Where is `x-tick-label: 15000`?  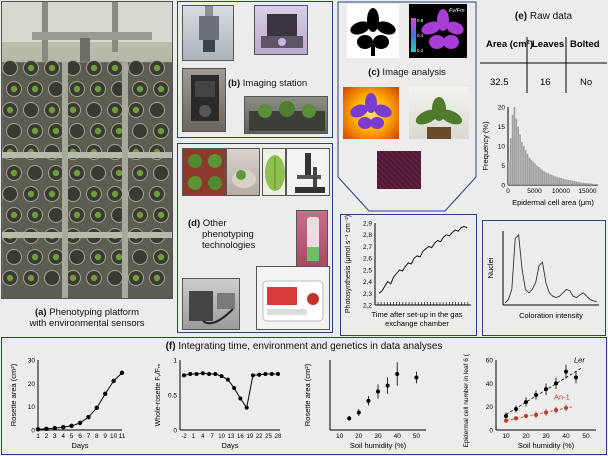
x-tick-label: 15000 is located at coordinates (587, 191).